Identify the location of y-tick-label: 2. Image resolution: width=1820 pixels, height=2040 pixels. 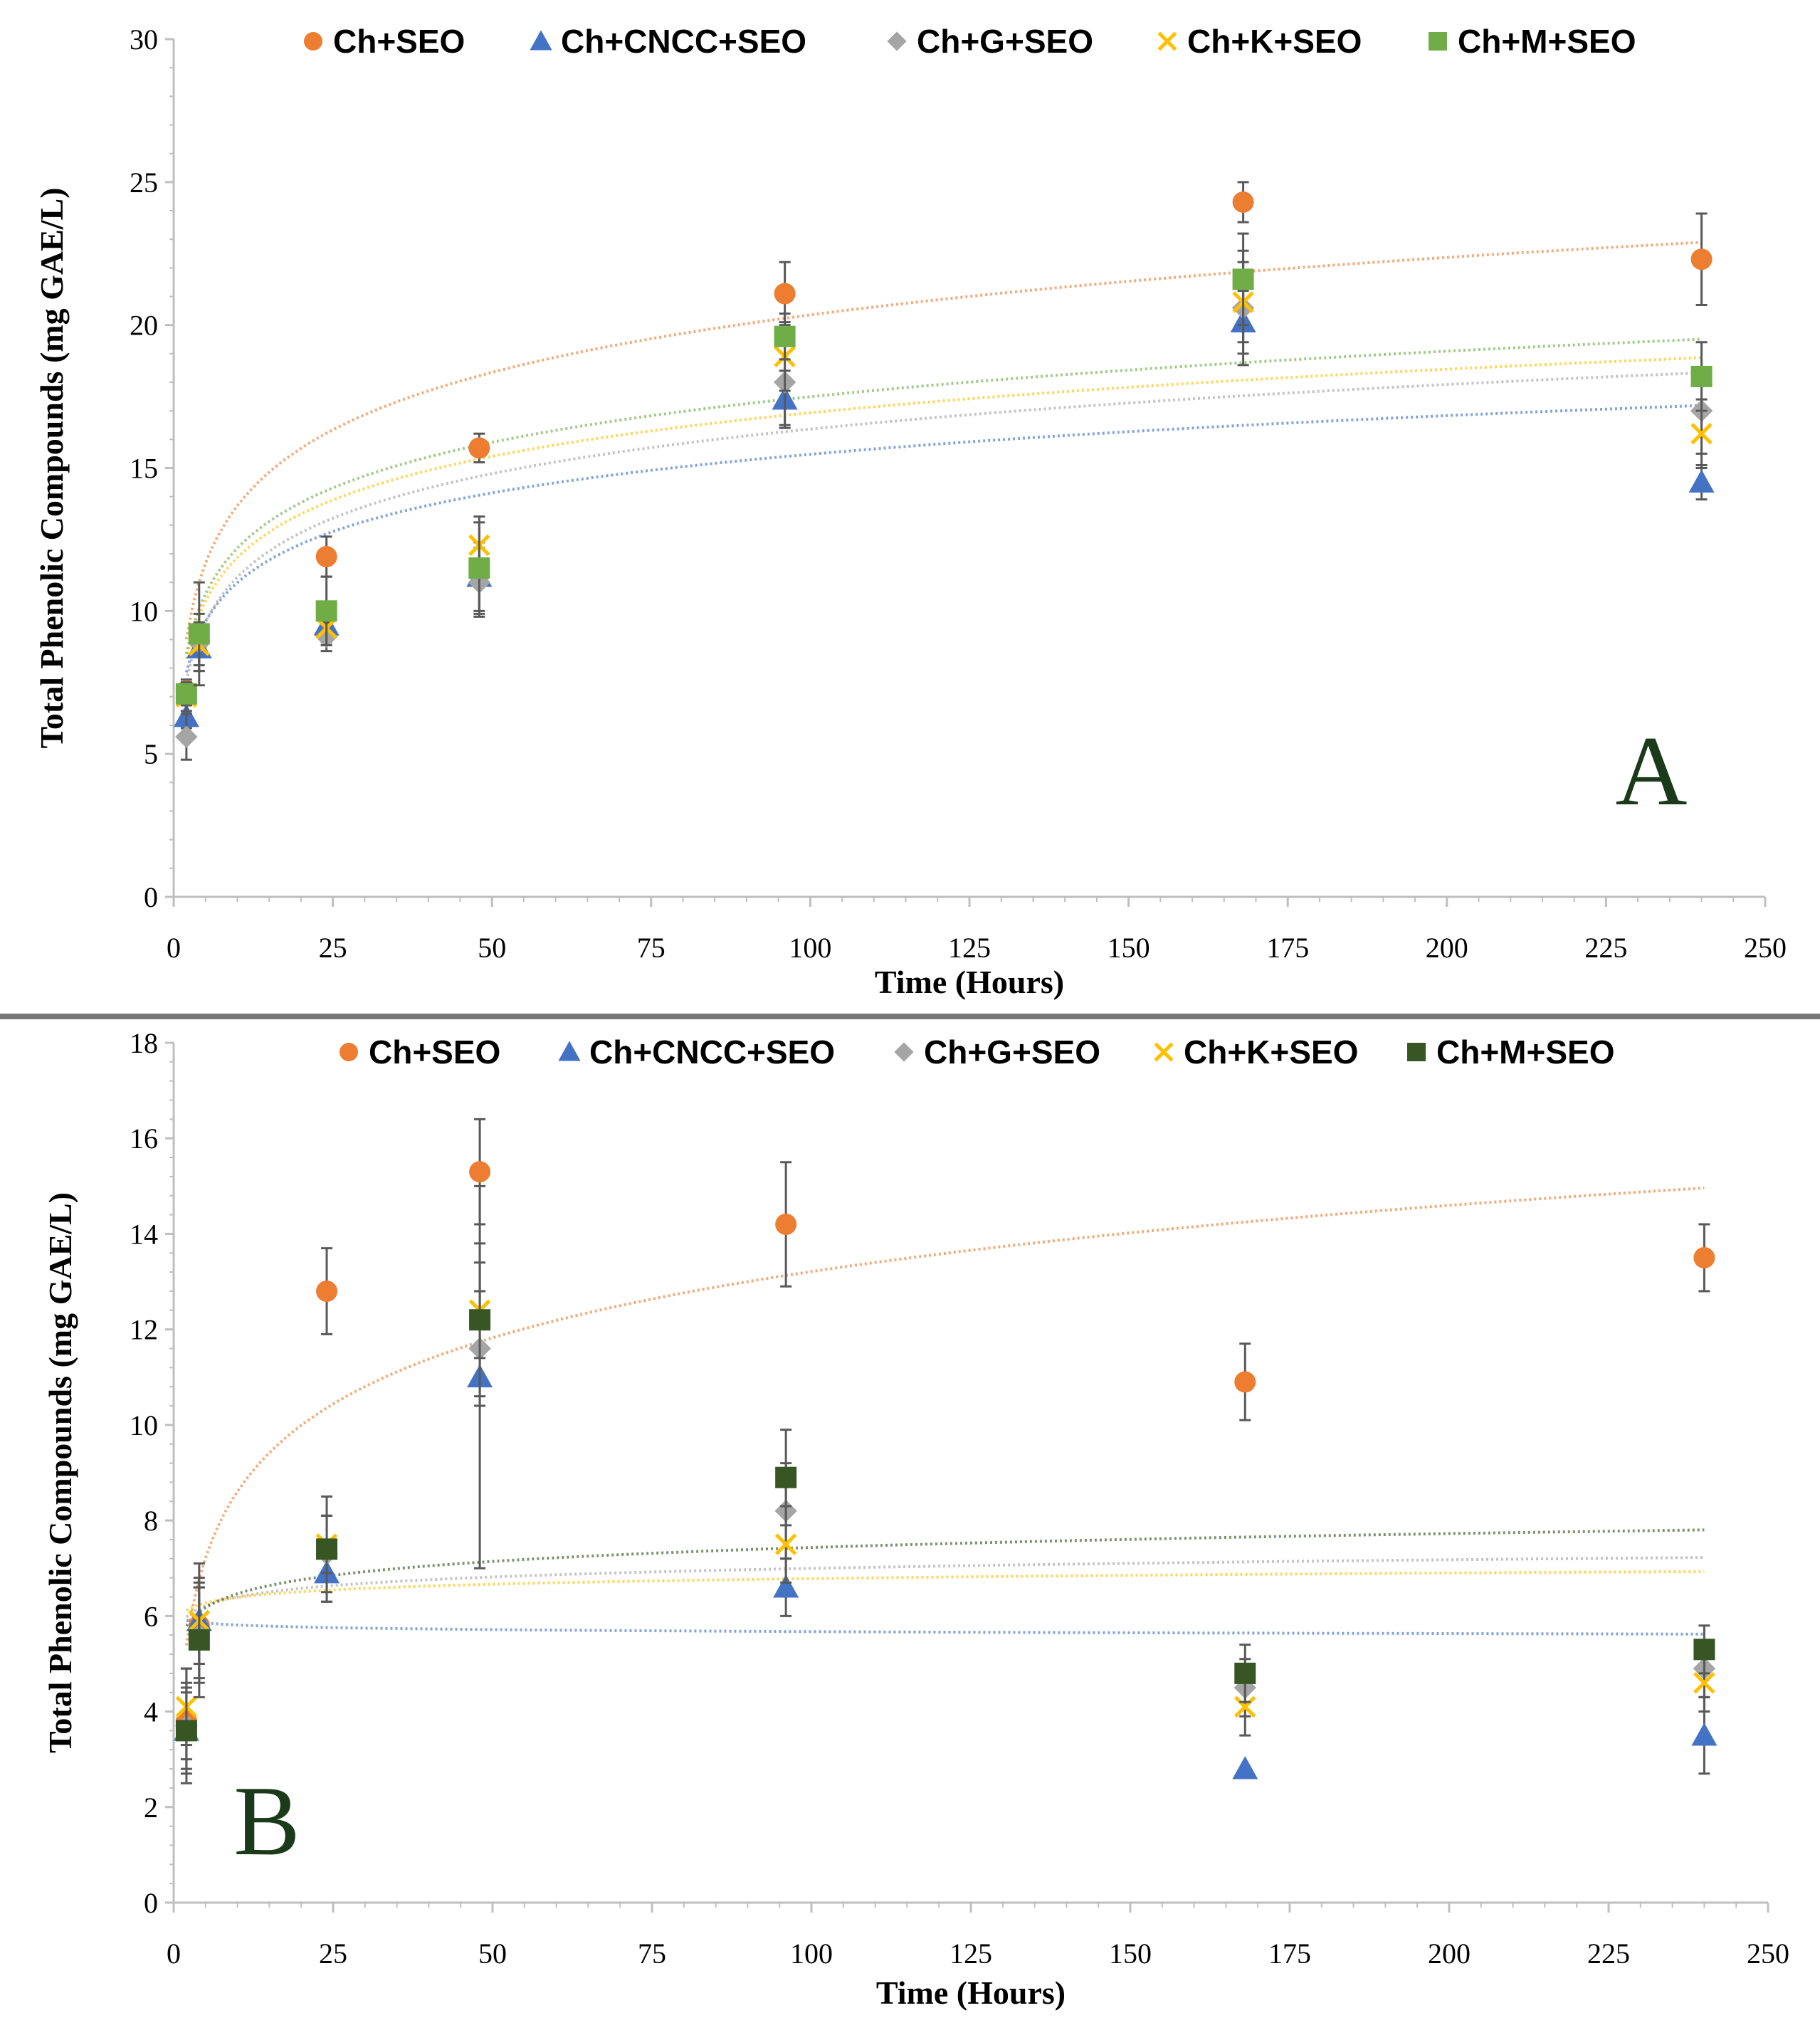
(151, 1808).